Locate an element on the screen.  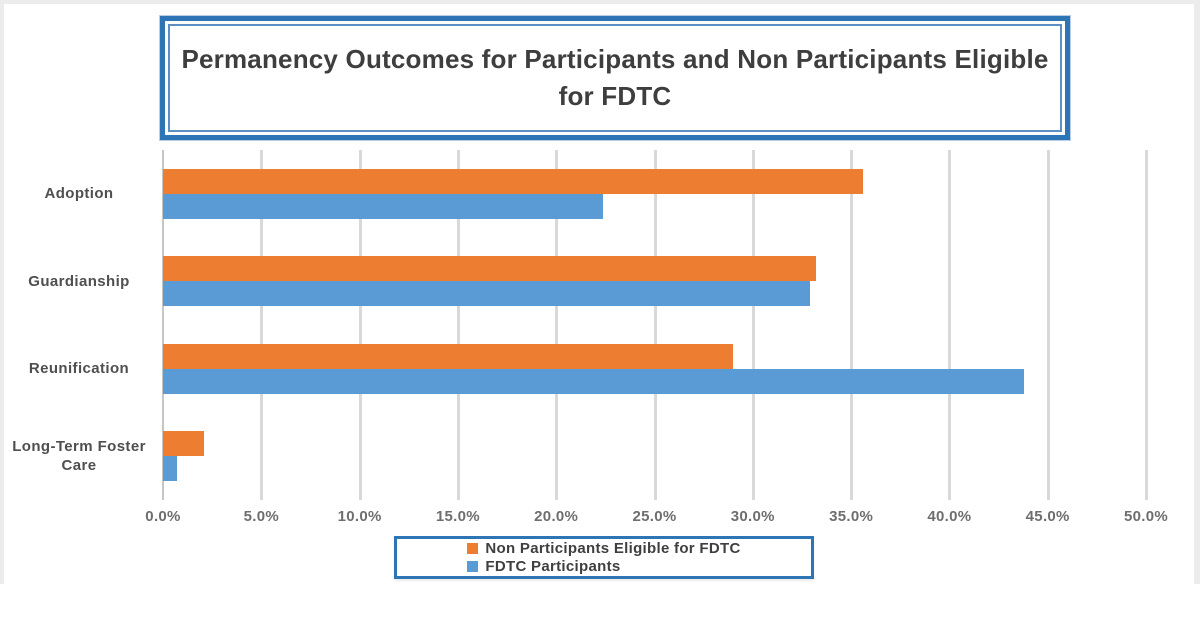
category-label: Adoption is located at coordinates (79, 193).